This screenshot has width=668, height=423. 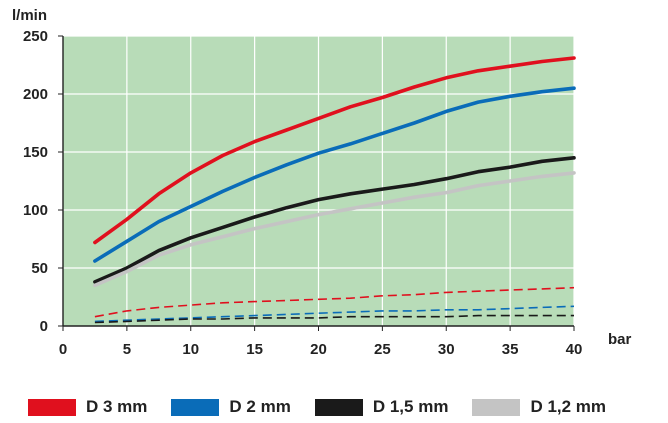 What do you see at coordinates (568, 406) in the screenshot?
I see `legend-label-d1-2: D 1,2 mm` at bounding box center [568, 406].